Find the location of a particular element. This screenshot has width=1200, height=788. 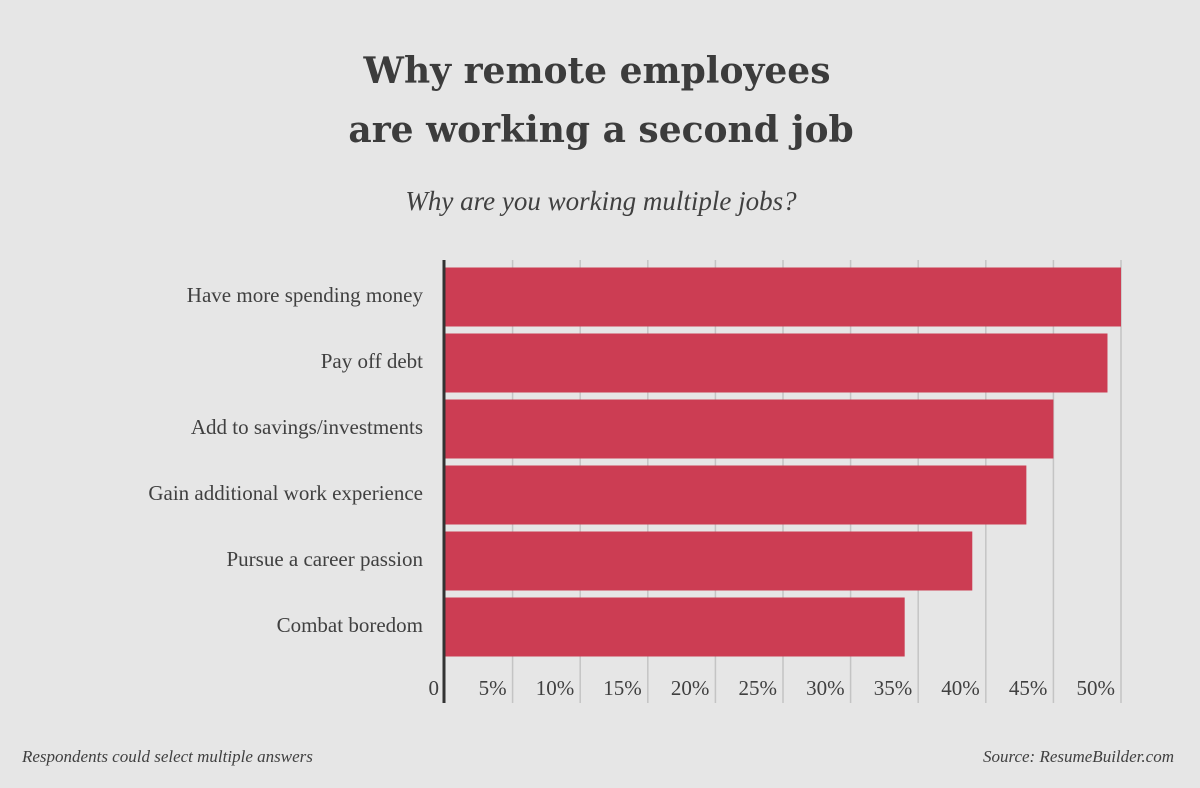

y-tick-label: Gain additional work experience is located at coordinates (285, 493).